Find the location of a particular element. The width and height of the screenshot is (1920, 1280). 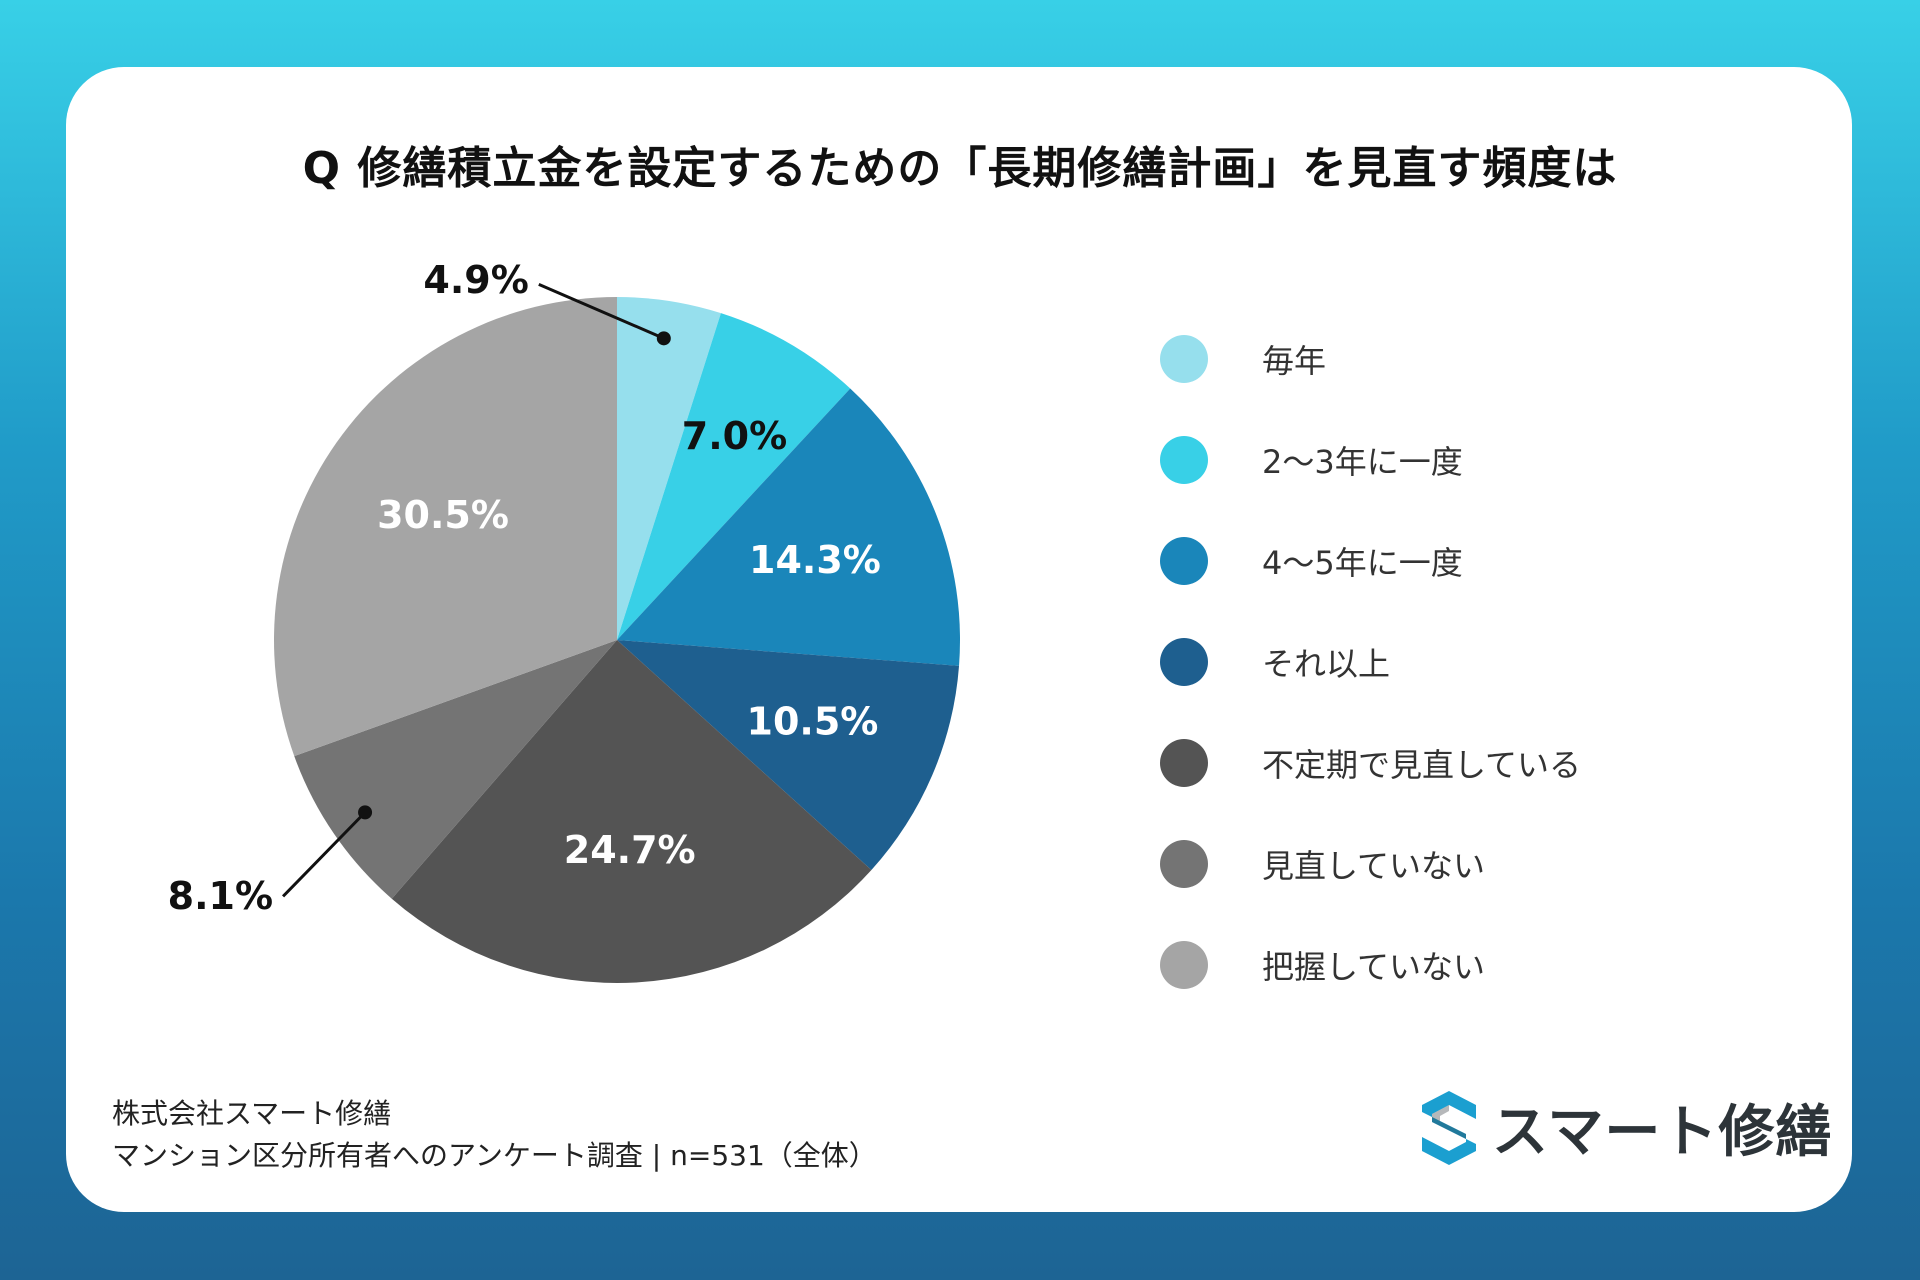

legend-label: 把握していない is located at coordinates (1374, 966).